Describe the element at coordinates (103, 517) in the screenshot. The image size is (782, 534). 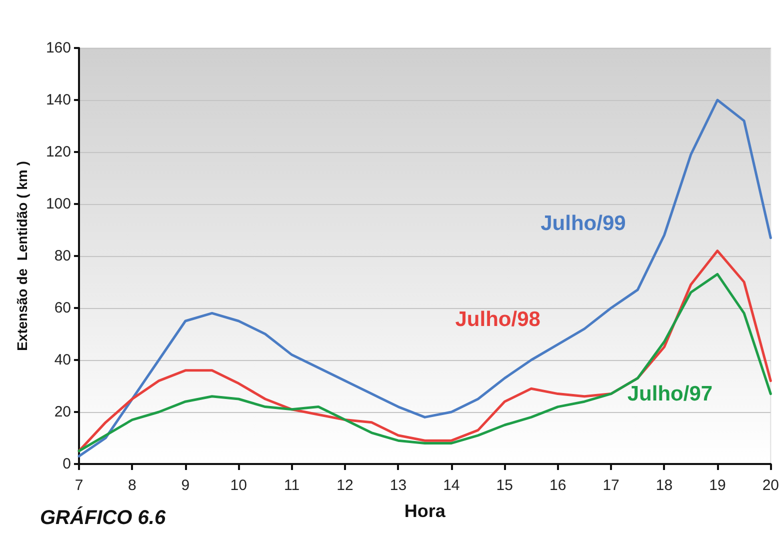
I see `text: GRÁFICO 6.6` at that location.